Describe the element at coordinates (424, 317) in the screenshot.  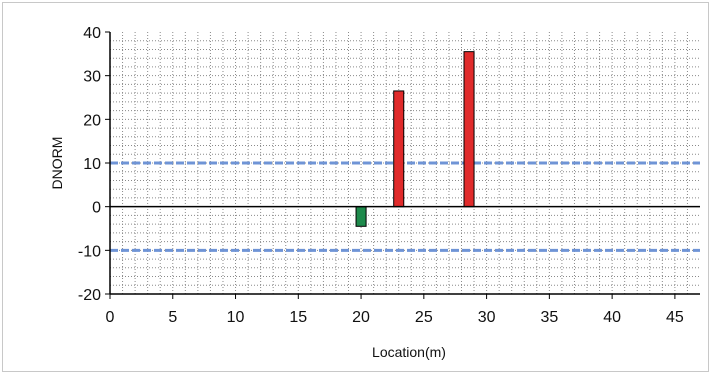
I see `x-tick-label: 25` at that location.